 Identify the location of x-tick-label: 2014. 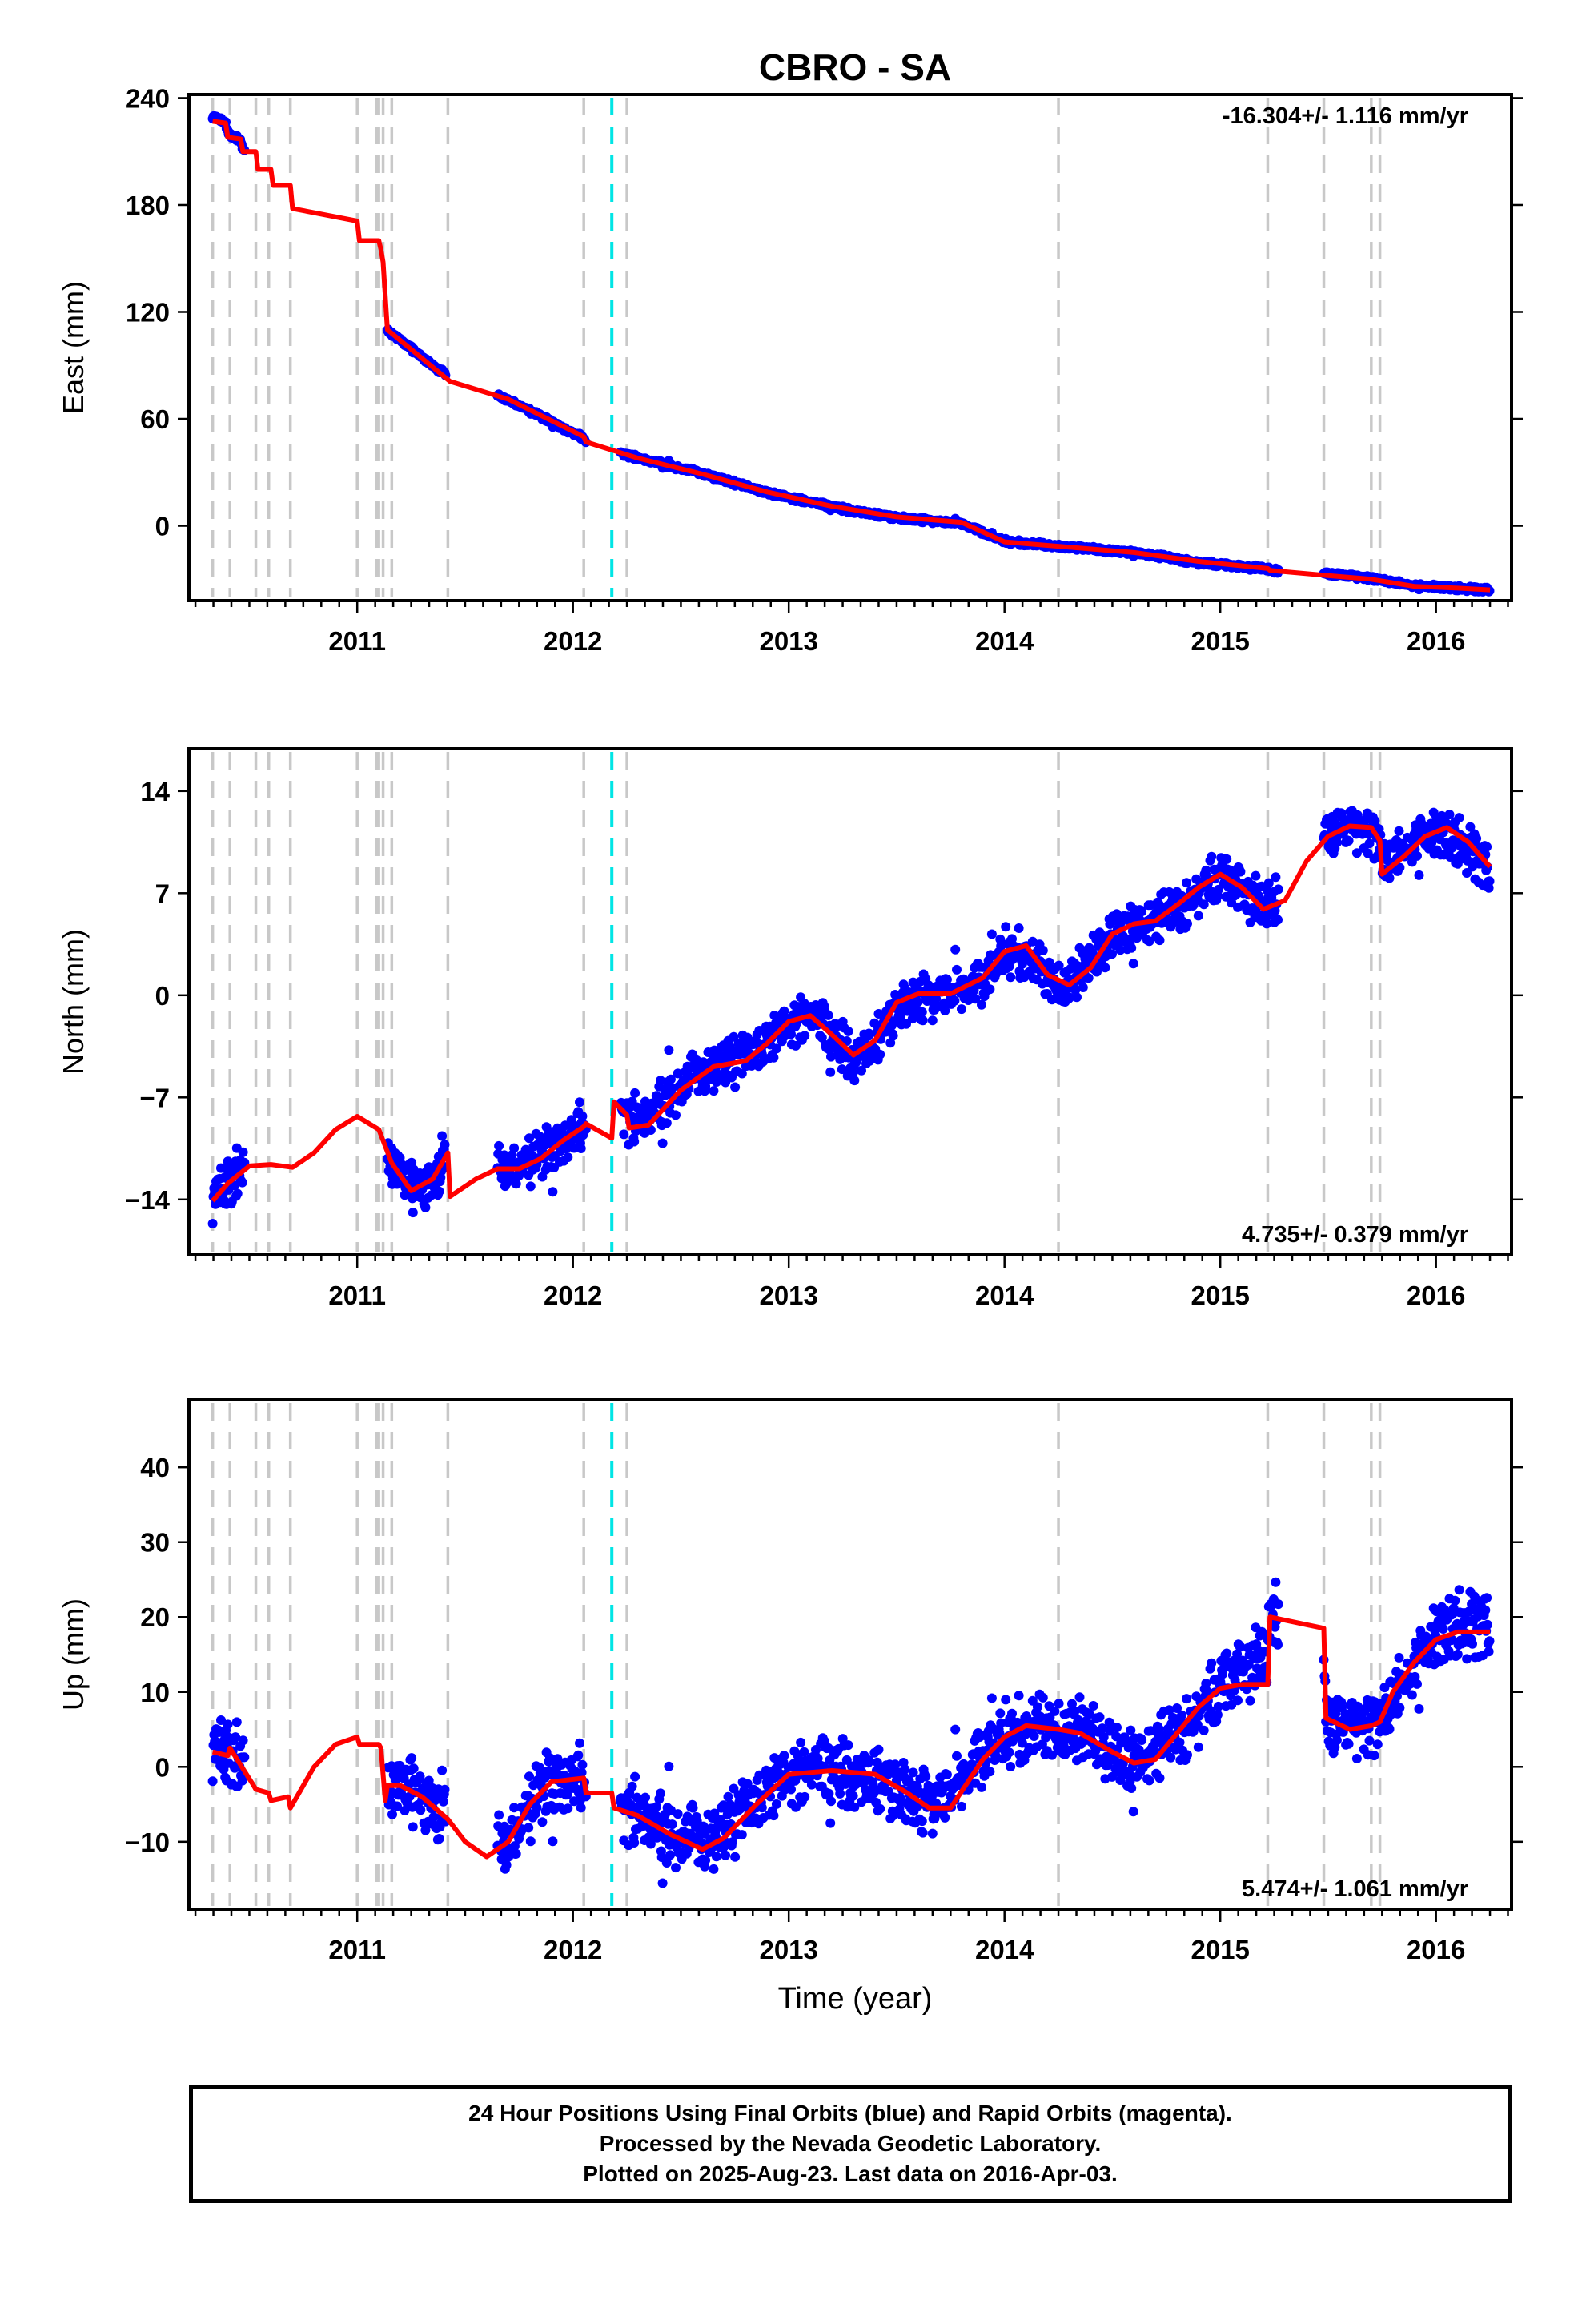
(1005, 641).